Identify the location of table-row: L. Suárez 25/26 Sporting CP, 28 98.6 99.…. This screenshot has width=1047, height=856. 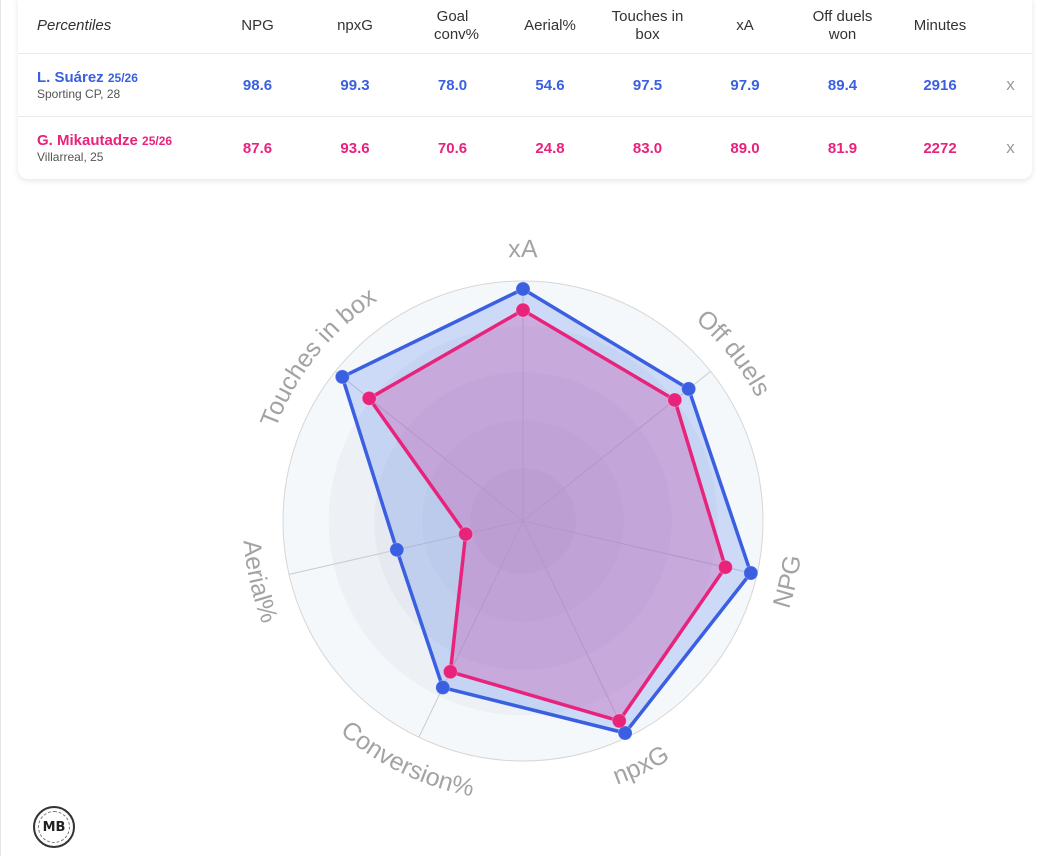
(525, 85).